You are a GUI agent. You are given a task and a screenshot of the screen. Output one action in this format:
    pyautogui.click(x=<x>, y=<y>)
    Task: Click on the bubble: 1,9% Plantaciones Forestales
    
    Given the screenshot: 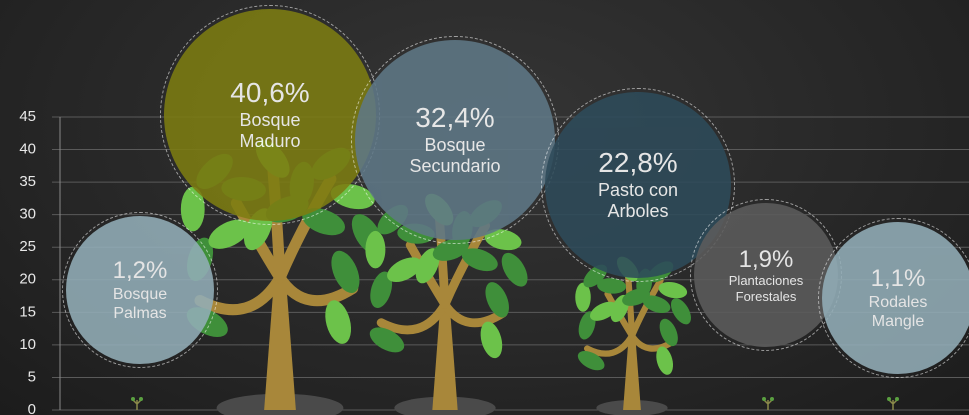 What is the action you would take?
    pyautogui.click(x=766, y=275)
    